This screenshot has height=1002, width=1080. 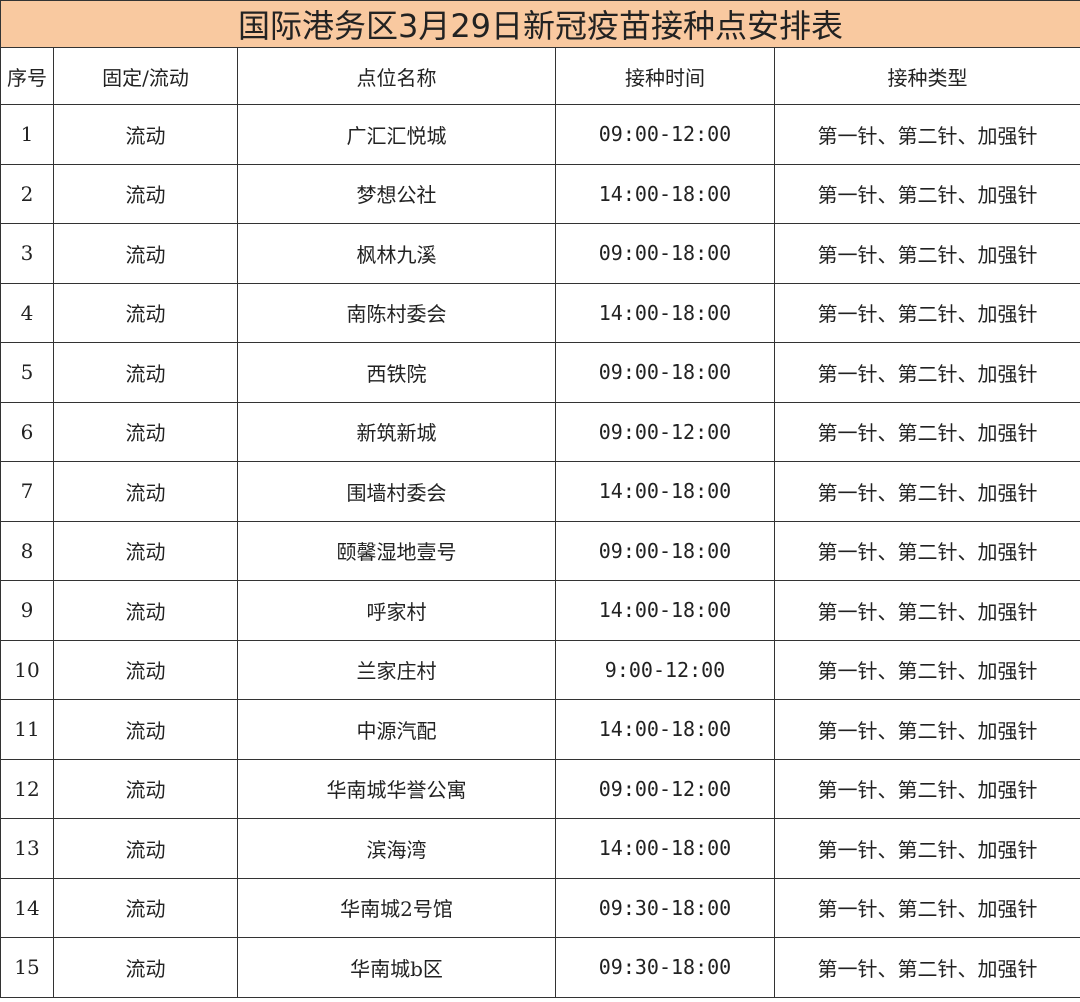 I want to click on cell-location: 华南城2号馆, so click(x=396, y=907).